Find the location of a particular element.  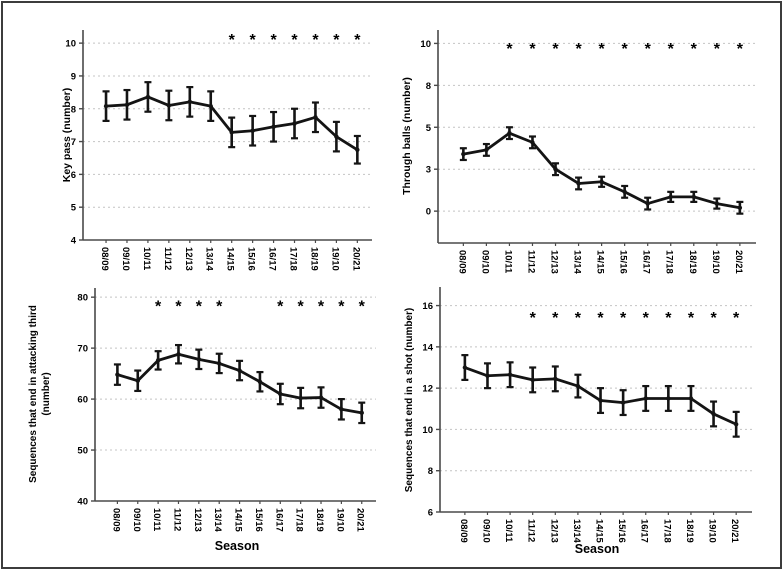

y-axis-title-through-balls: Through balls (number) is located at coordinates (407, 136).